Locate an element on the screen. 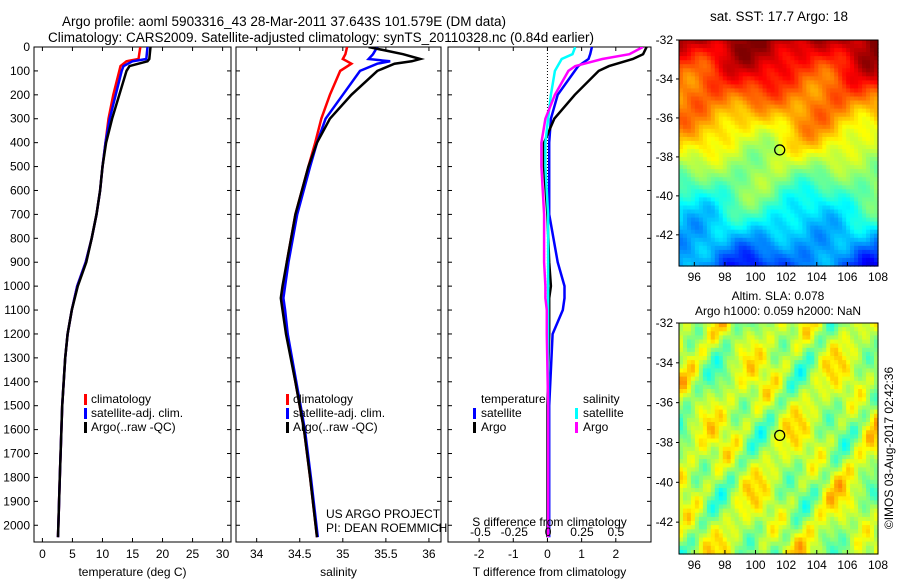 This screenshot has width=900, height=585. y-tick-label: 100 is located at coordinates (20, 71).